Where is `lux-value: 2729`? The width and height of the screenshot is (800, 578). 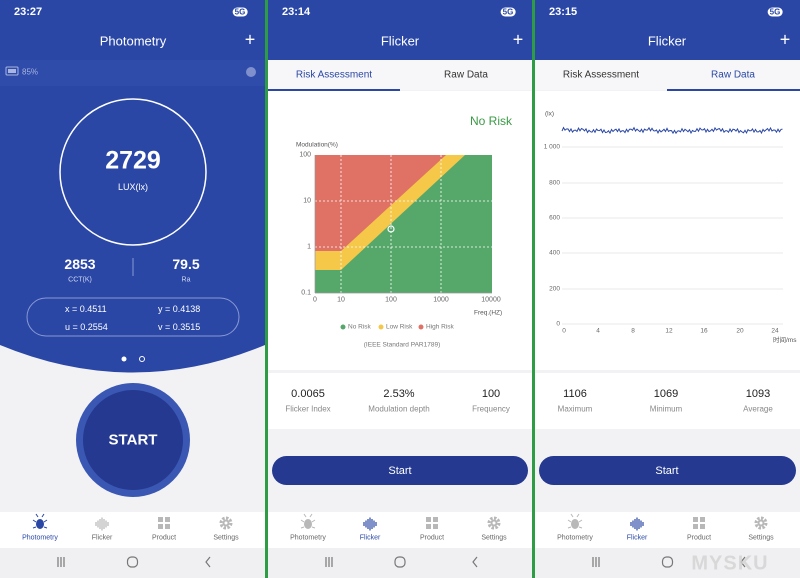 lux-value: 2729 is located at coordinates (133, 160).